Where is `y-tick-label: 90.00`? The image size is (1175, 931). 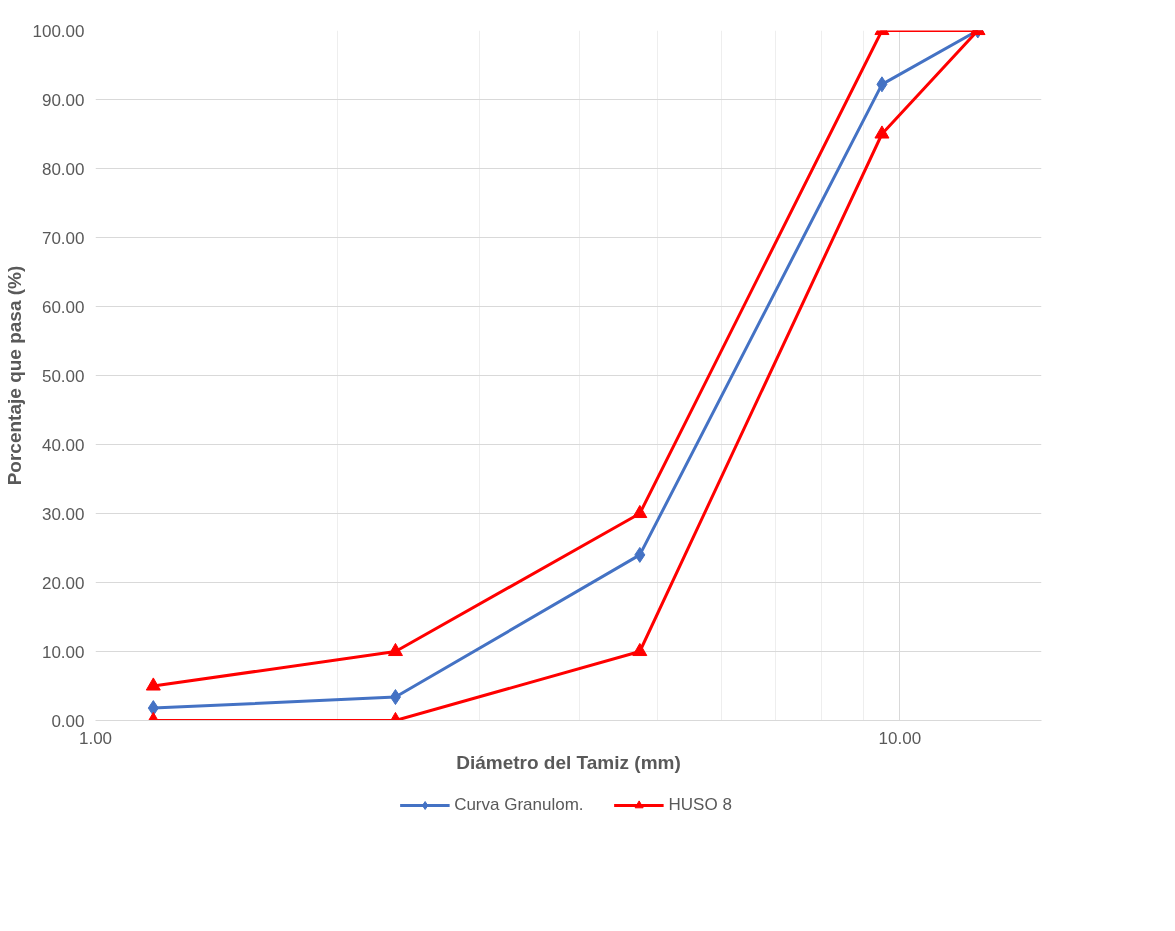 y-tick-label: 90.00 is located at coordinates (63, 100).